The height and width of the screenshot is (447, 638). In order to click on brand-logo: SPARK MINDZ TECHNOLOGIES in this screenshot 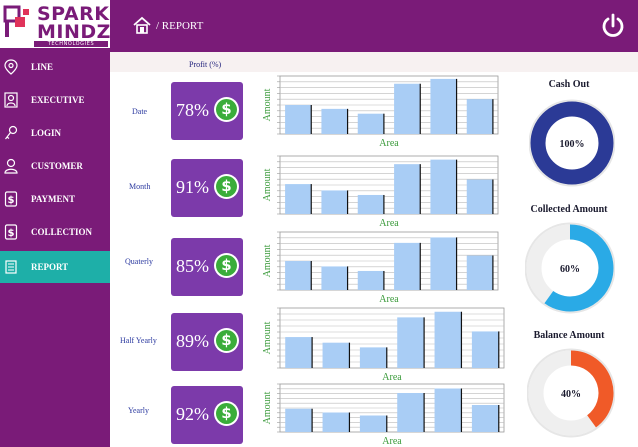, I will do `click(55, 24)`.